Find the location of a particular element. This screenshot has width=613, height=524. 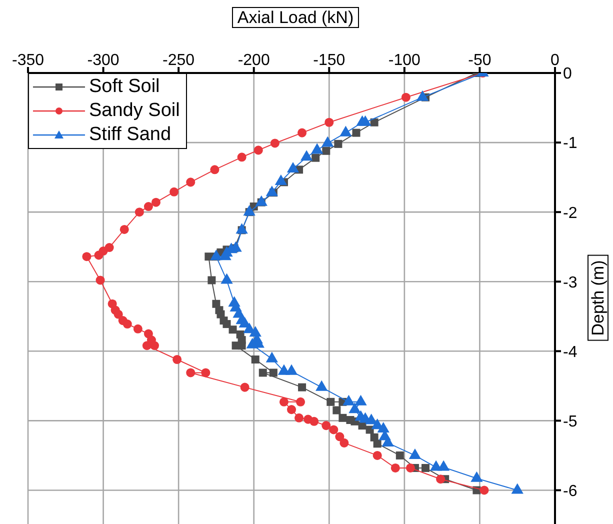

x-tick-label: -300 is located at coordinates (103, 60).